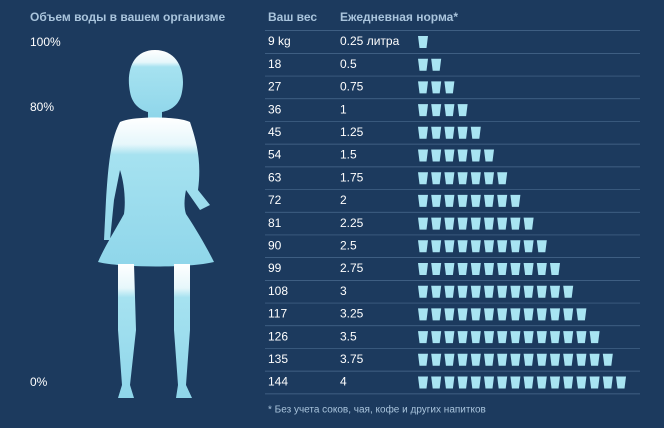 Image resolution: width=664 pixels, height=428 pixels. Describe the element at coordinates (275, 87) in the screenshot. I see `weight: 27` at that location.